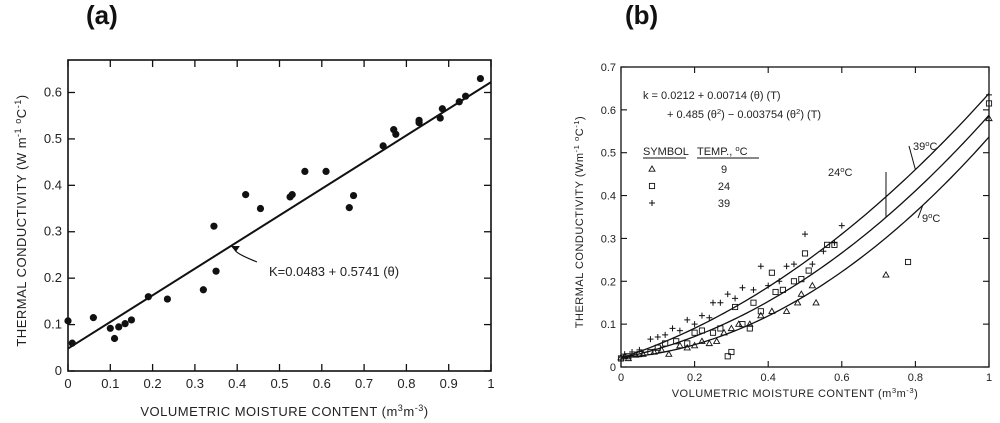 The image size is (1000, 423). What do you see at coordinates (915, 378) in the screenshot?
I see `chart-b-xtick-label: 0.8` at bounding box center [915, 378].